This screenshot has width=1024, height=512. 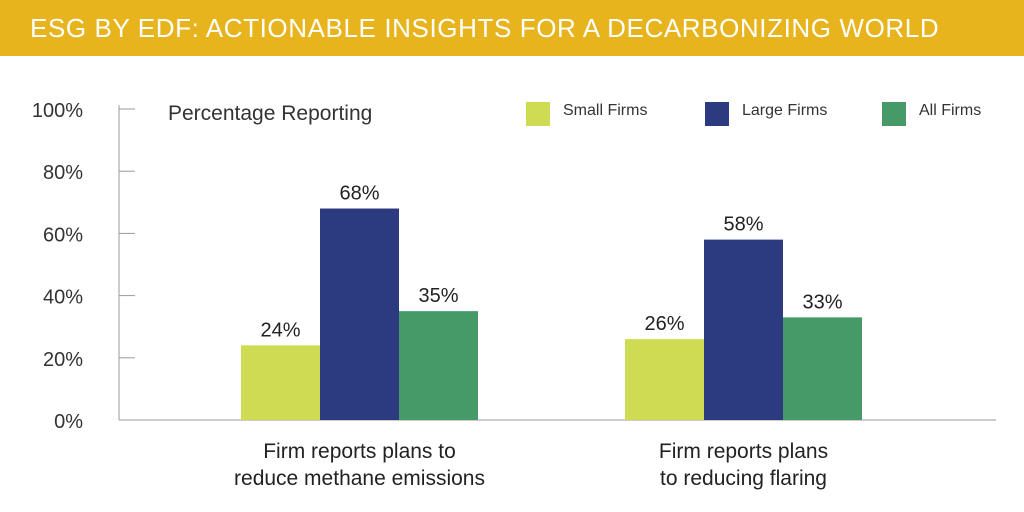 What do you see at coordinates (743, 225) in the screenshot?
I see `data-label: 58%` at bounding box center [743, 225].